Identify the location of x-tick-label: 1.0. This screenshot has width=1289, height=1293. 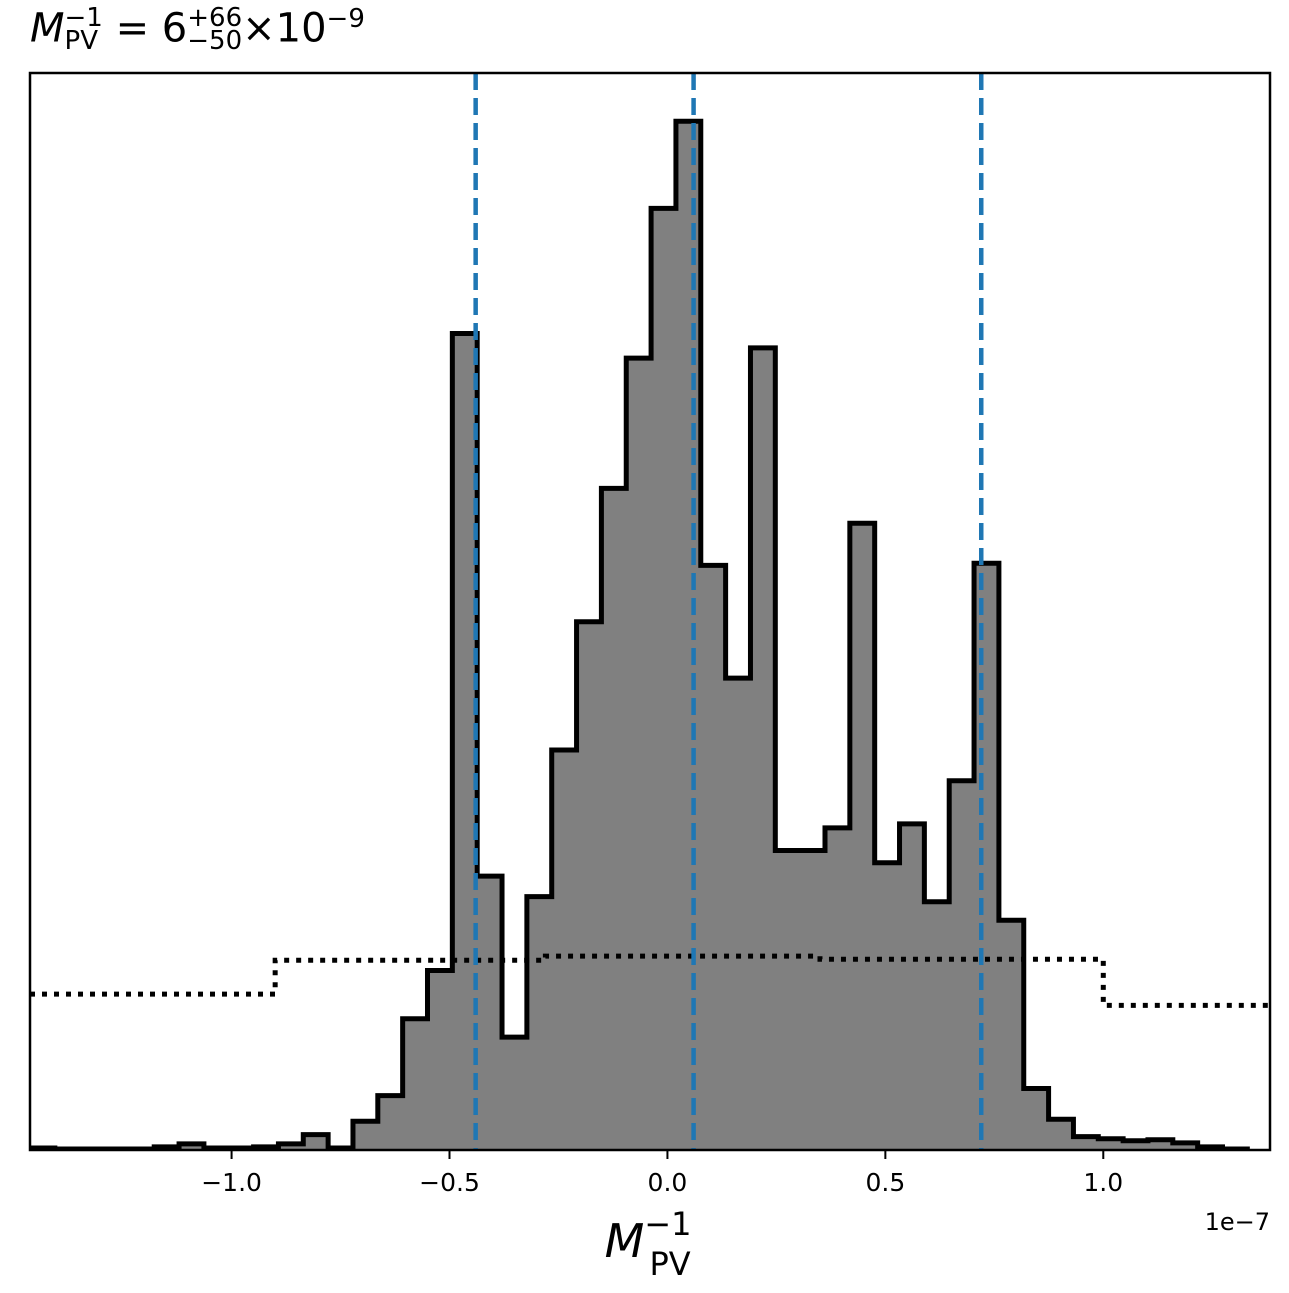
(1103, 1182).